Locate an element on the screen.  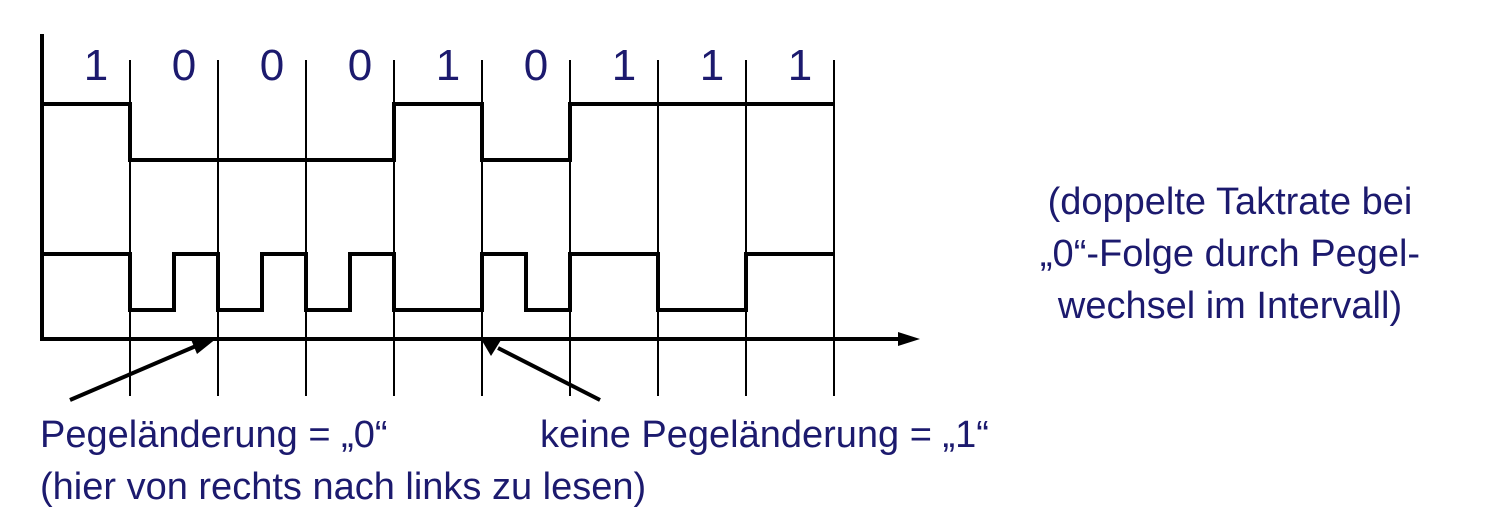
nrz-signal-line is located at coordinates (438, 132).